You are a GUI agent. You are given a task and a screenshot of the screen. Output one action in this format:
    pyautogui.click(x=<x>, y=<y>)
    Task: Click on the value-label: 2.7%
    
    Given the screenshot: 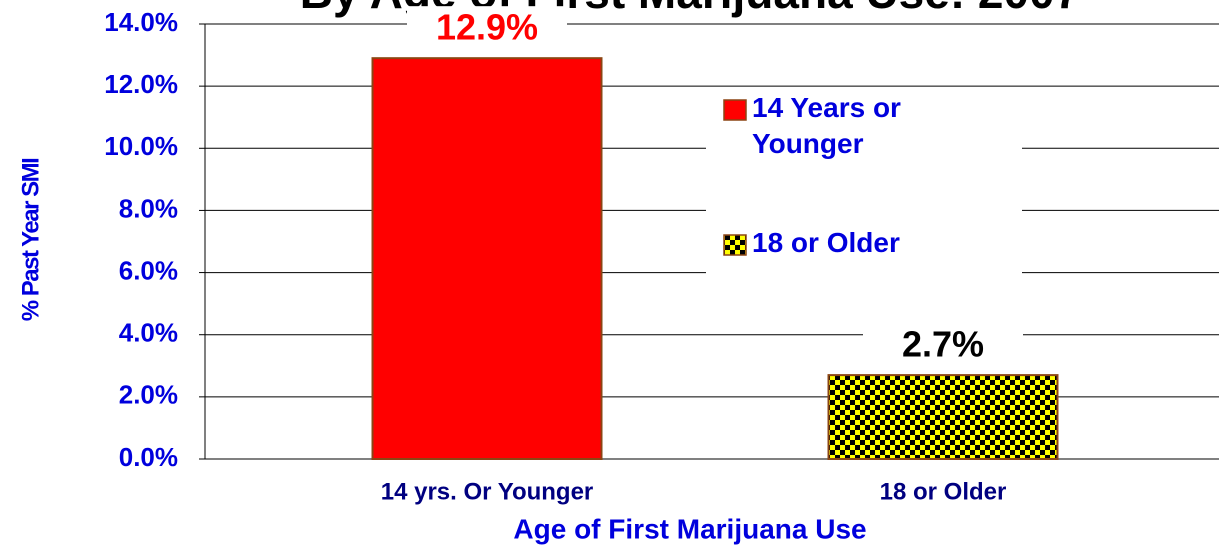 What is the action you would take?
    pyautogui.click(x=943, y=344)
    